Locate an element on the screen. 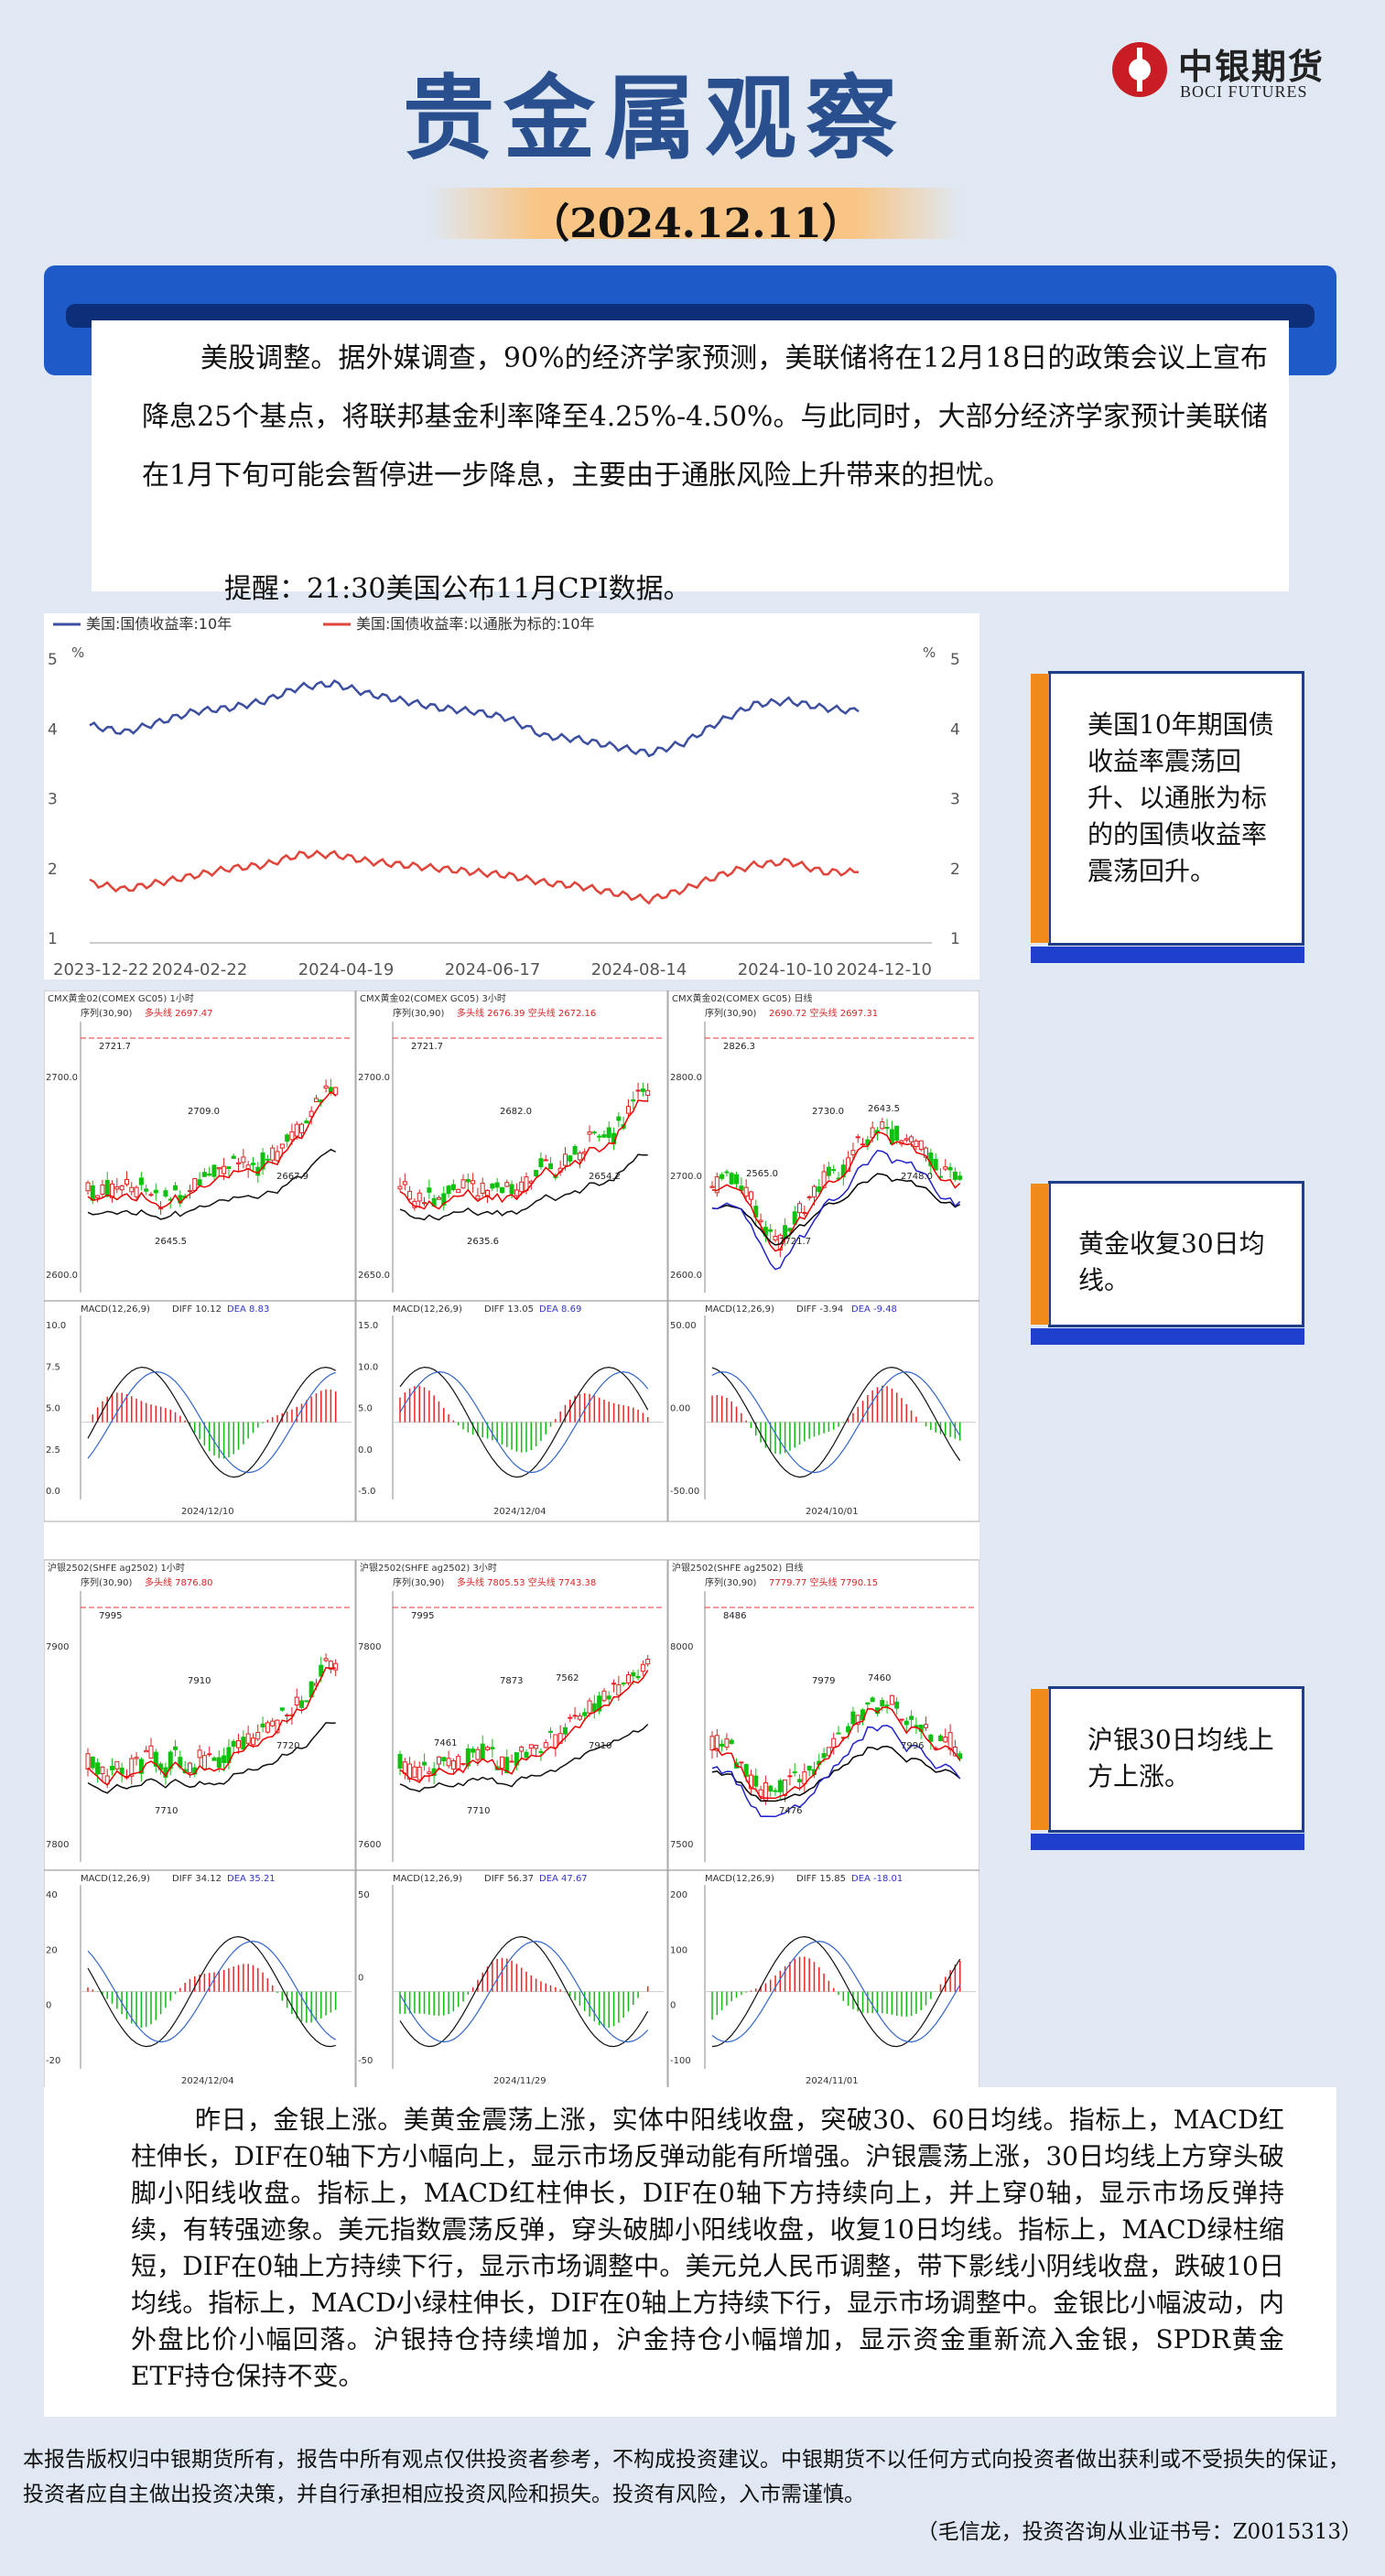 This screenshot has height=2576, width=1385. ma-label: 序列(30,90) is located at coordinates (419, 1582).